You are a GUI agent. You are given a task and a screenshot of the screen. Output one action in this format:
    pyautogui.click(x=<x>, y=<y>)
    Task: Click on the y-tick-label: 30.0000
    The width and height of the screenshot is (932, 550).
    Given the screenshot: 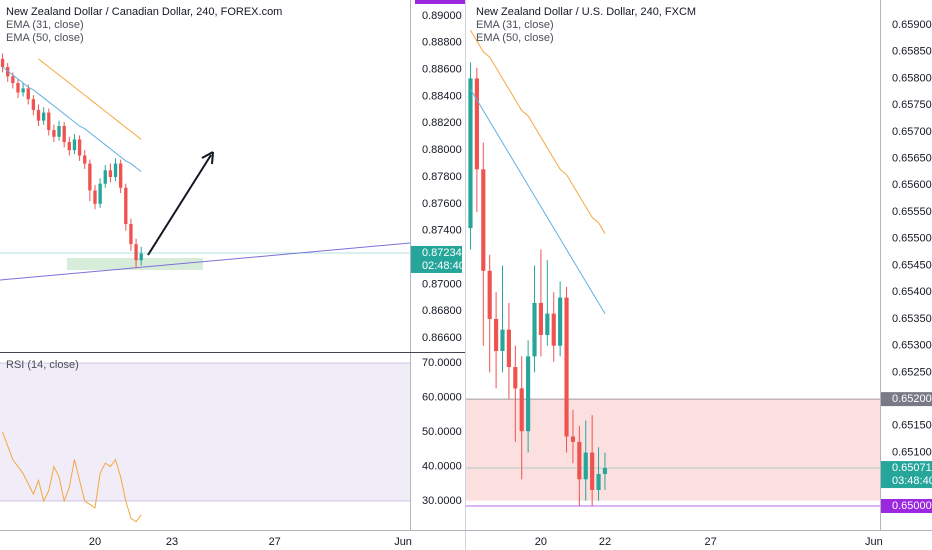 What is the action you would take?
    pyautogui.click(x=442, y=501)
    